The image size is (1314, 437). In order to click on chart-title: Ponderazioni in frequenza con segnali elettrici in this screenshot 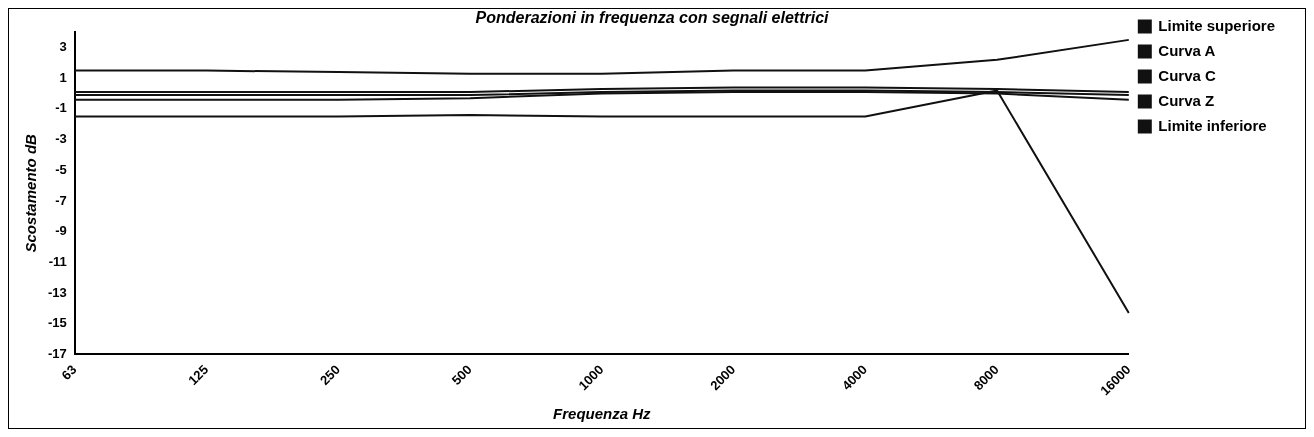, I will do `click(652, 18)`.